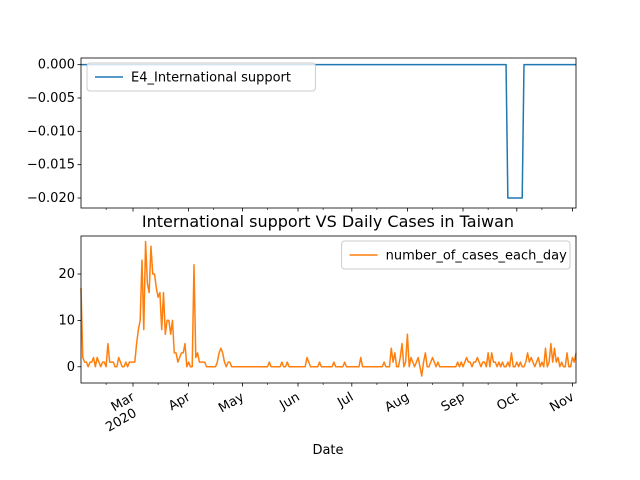 The height and width of the screenshot is (480, 640). I want to click on legend-label: E4_International support, so click(211, 78).